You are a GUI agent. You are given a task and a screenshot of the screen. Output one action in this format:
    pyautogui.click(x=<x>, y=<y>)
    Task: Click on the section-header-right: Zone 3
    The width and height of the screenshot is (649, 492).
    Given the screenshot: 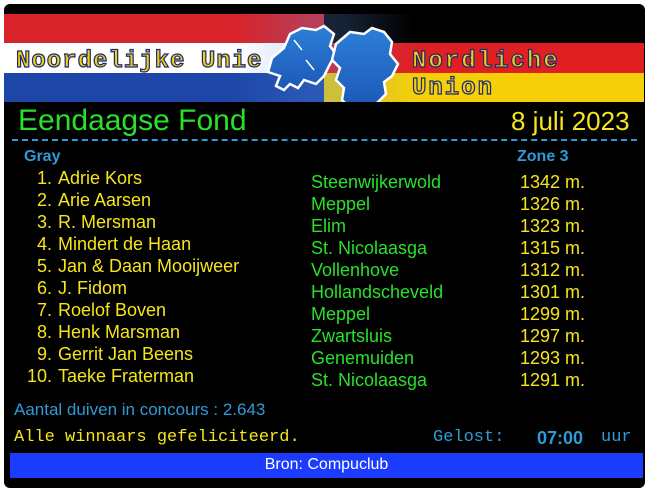 What is the action you would take?
    pyautogui.click(x=543, y=156)
    